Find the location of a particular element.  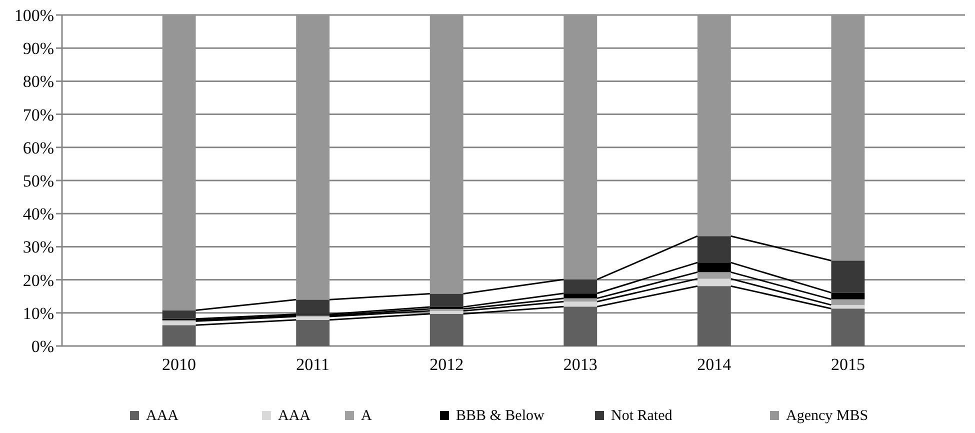

y-tick-label: 10% is located at coordinates (38, 313).